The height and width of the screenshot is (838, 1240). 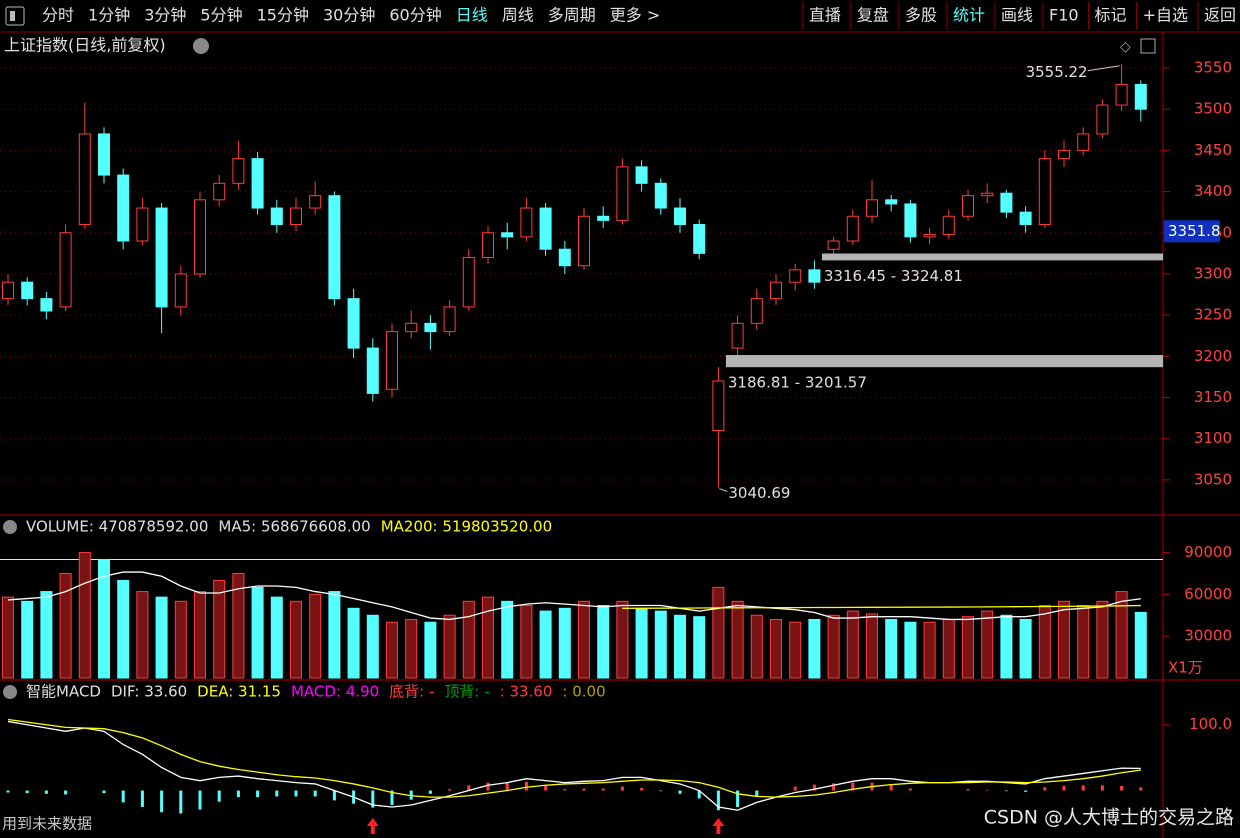 What do you see at coordinates (583, 692) in the screenshot?
I see `macd-header: : 0.00` at bounding box center [583, 692].